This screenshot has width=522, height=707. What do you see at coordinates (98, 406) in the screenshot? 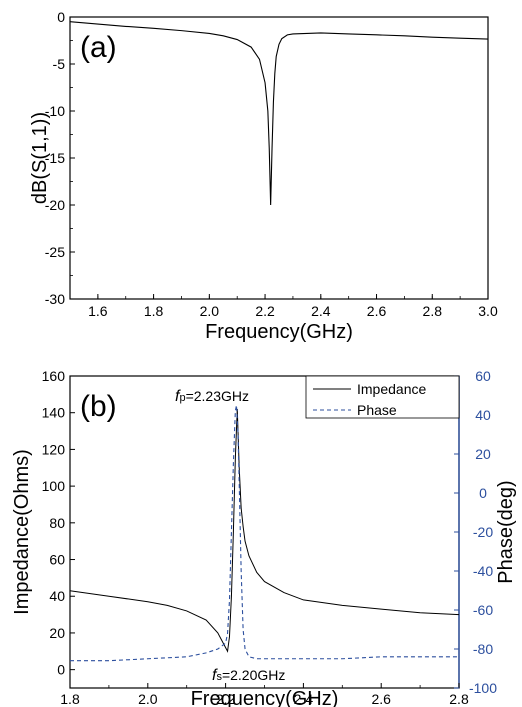
I see `panel-label: (b)` at bounding box center [98, 406].